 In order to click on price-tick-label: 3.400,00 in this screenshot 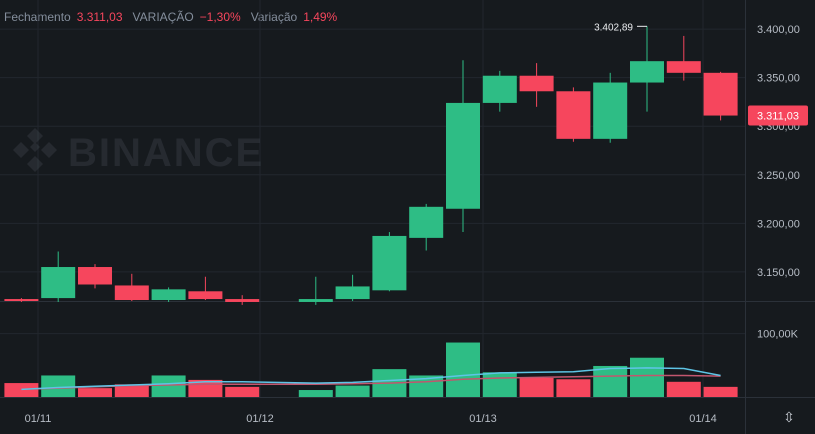, I will do `click(778, 30)`.